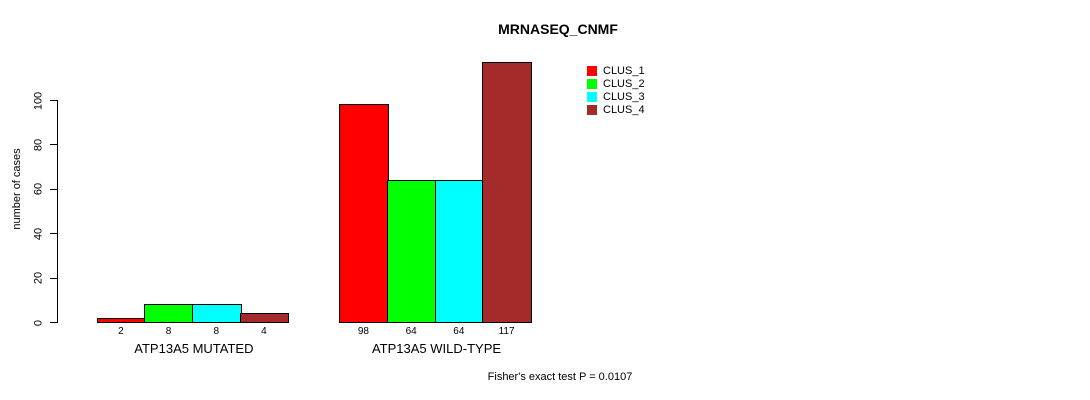 This screenshot has height=400, width=1090. What do you see at coordinates (121, 320) in the screenshot?
I see `bar-clus_1-mutated` at bounding box center [121, 320].